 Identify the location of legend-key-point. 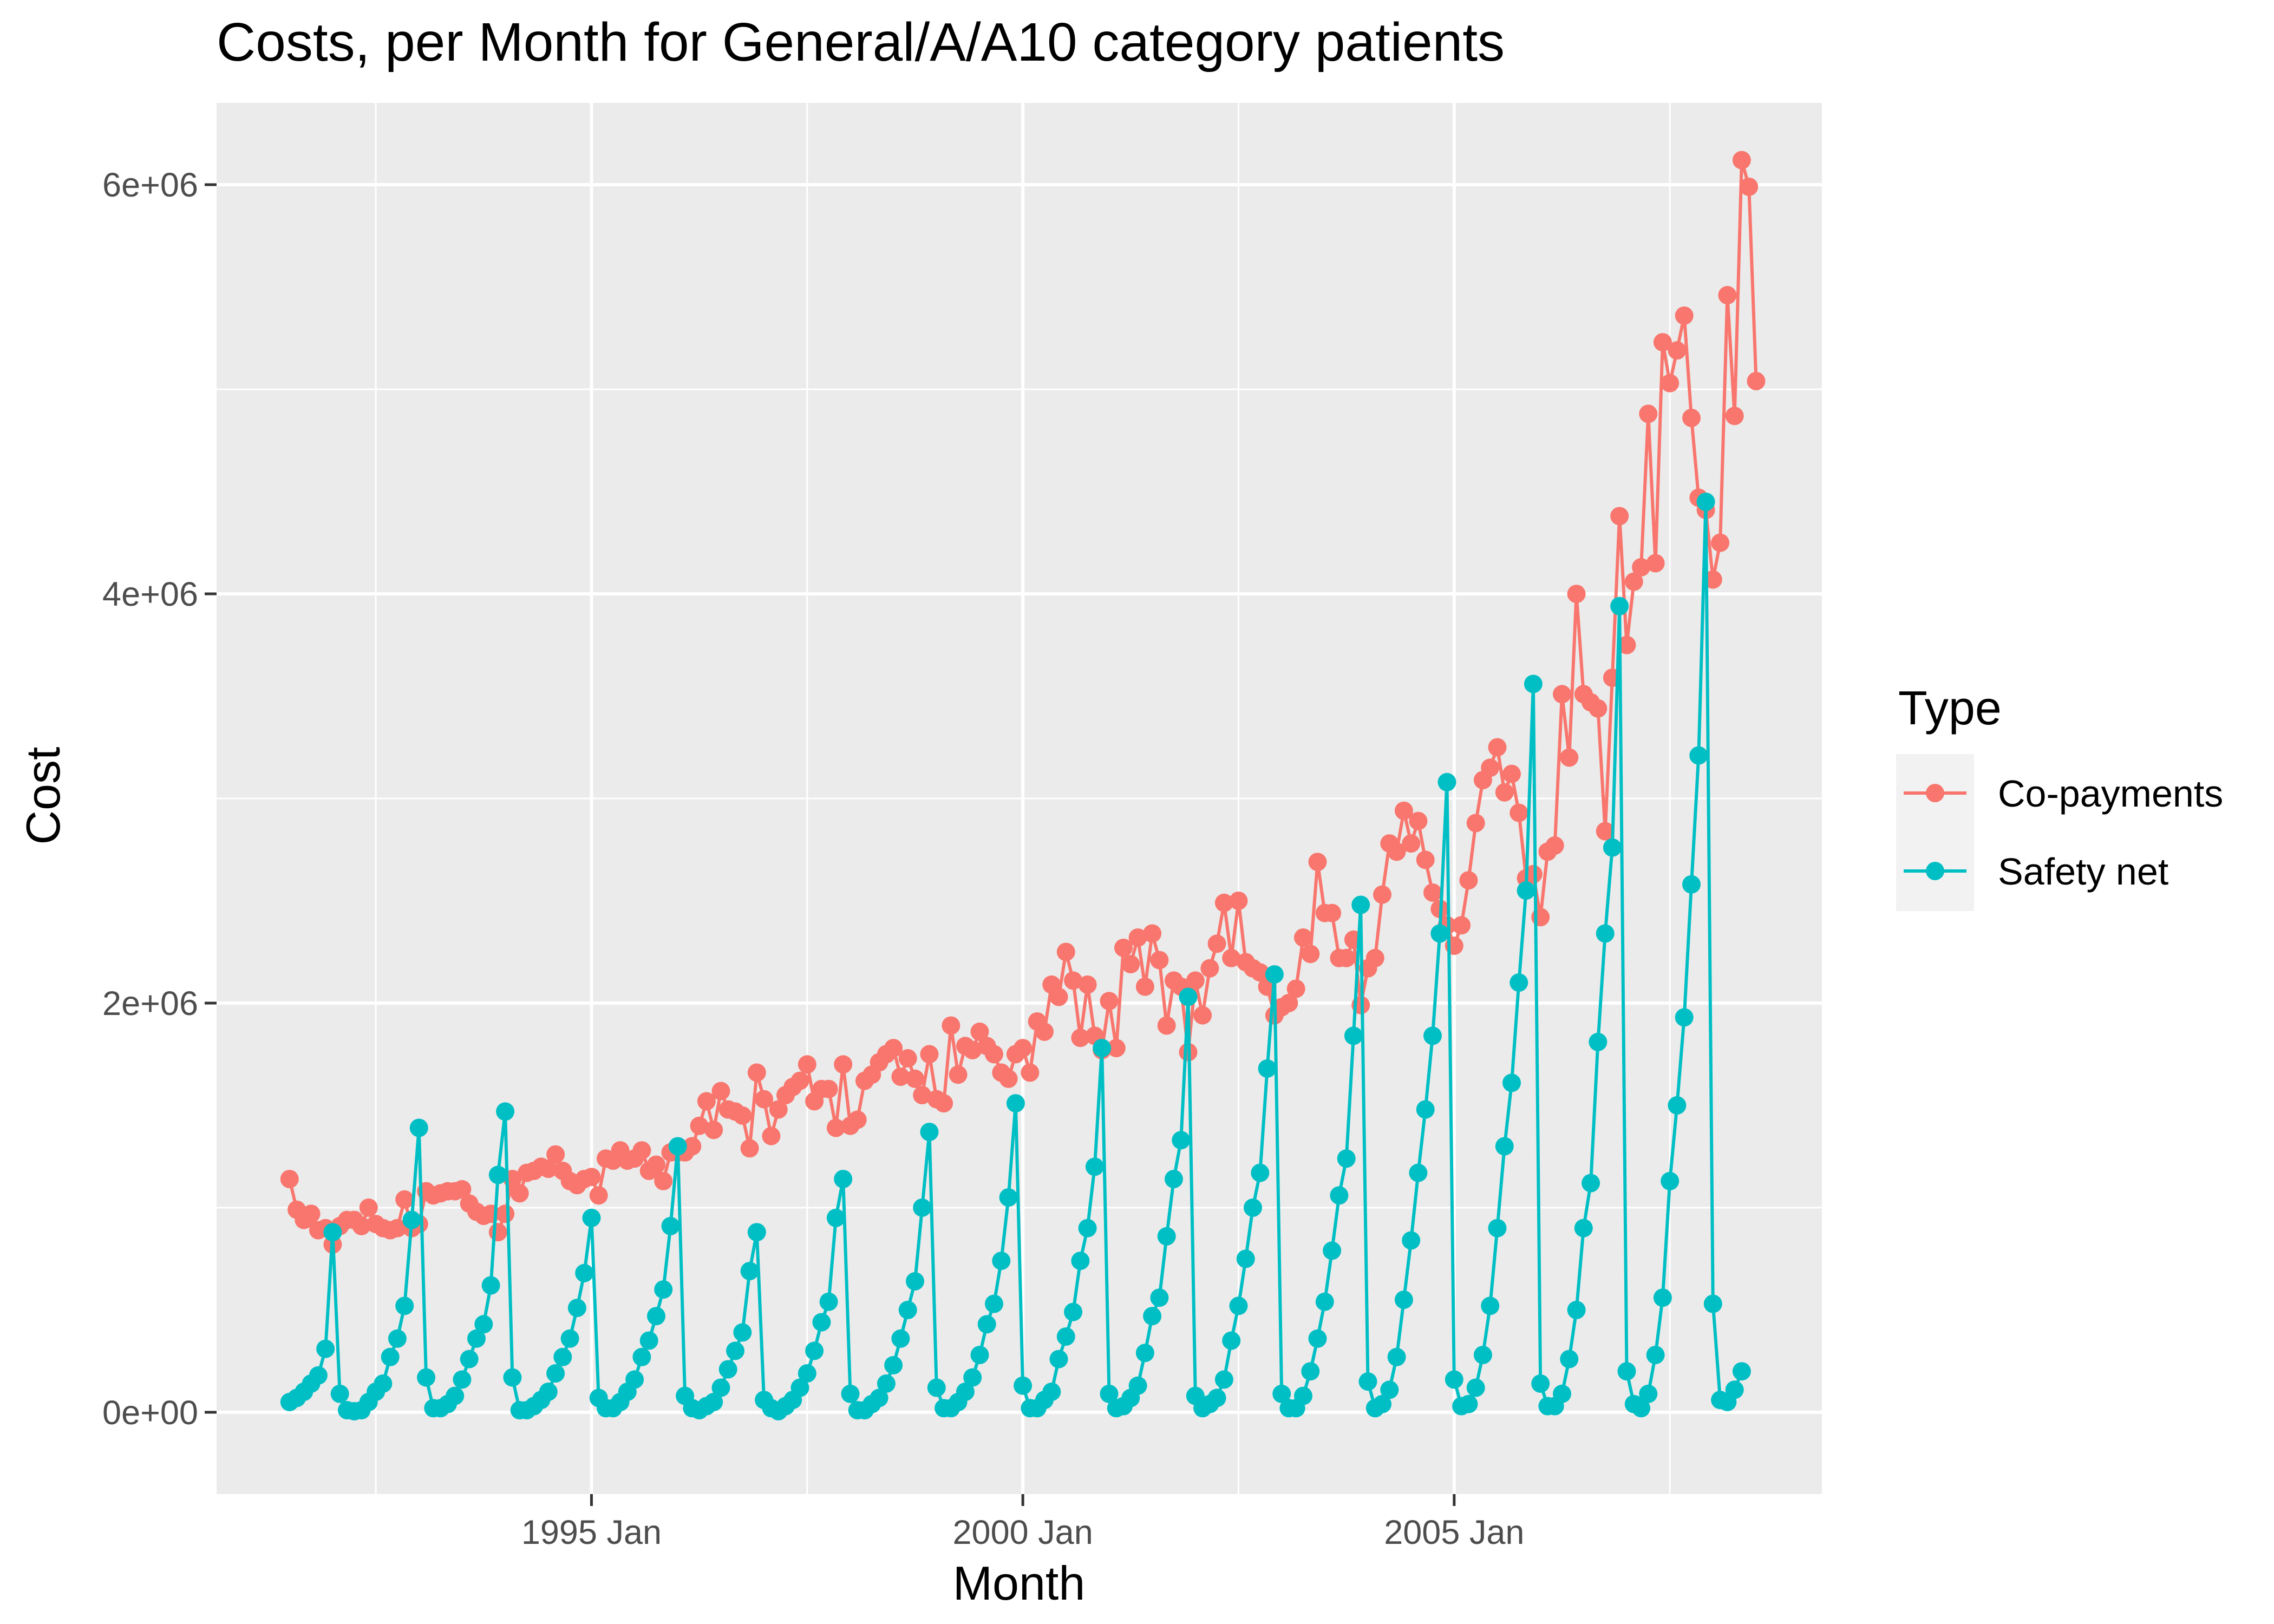
(1935, 793).